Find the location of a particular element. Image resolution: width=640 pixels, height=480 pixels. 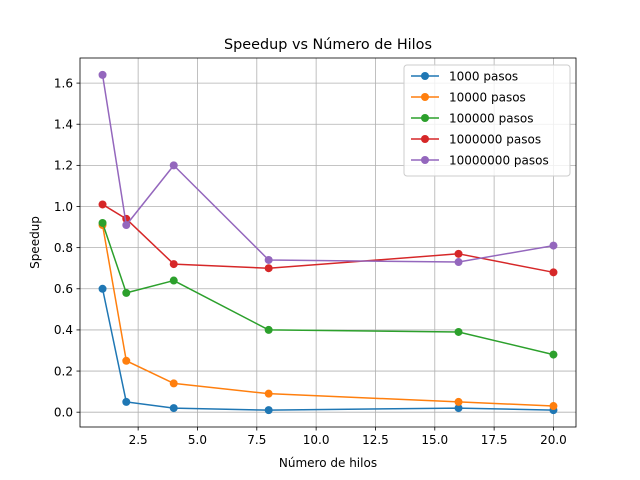

y-tick-label: 0.0 is located at coordinates (63, 412).